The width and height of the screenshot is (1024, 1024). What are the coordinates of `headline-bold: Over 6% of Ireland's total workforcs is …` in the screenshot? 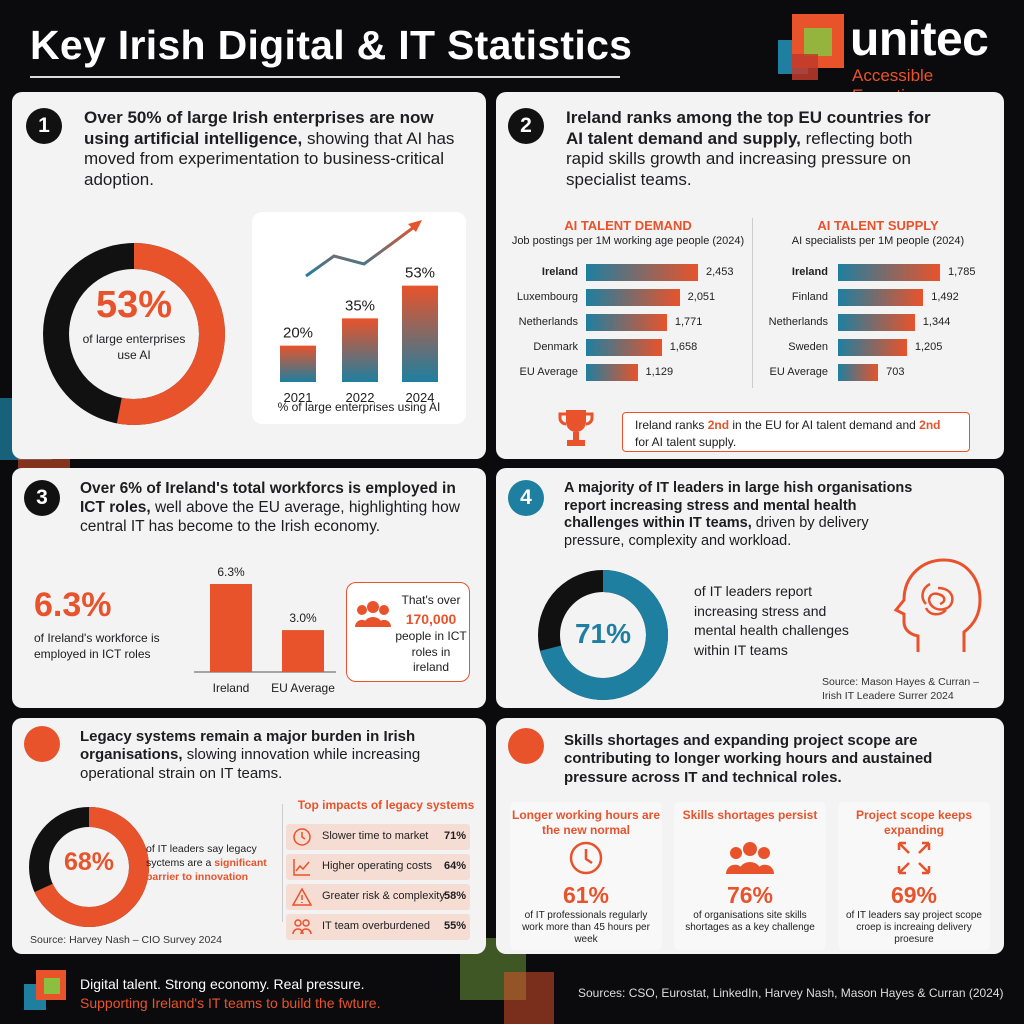 It's located at (268, 498).